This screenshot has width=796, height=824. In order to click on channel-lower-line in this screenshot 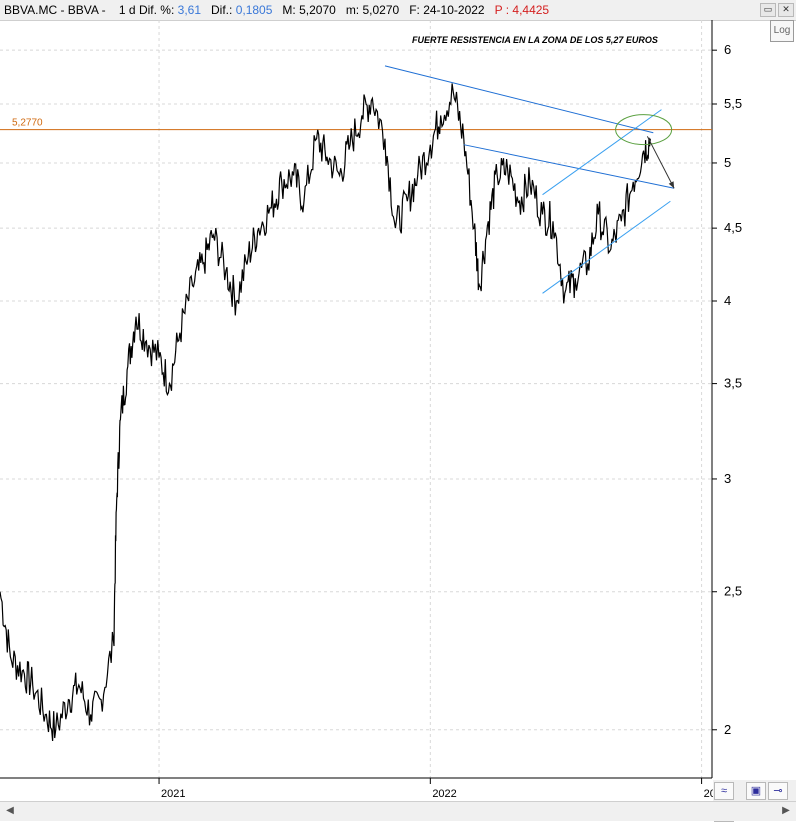, I will do `click(606, 247)`.